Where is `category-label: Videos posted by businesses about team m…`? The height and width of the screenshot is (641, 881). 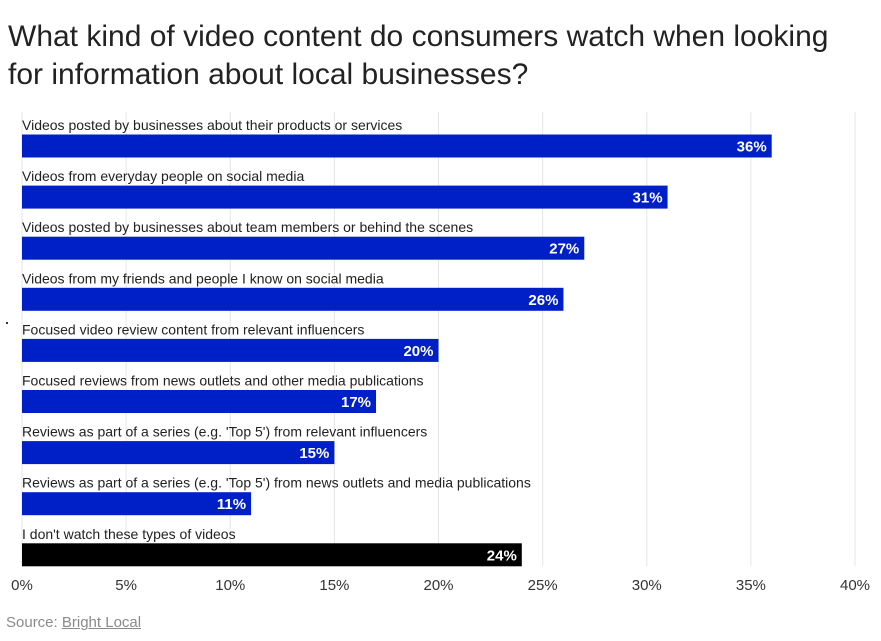
category-label: Videos posted by businesses about team m… is located at coordinates (247, 227).